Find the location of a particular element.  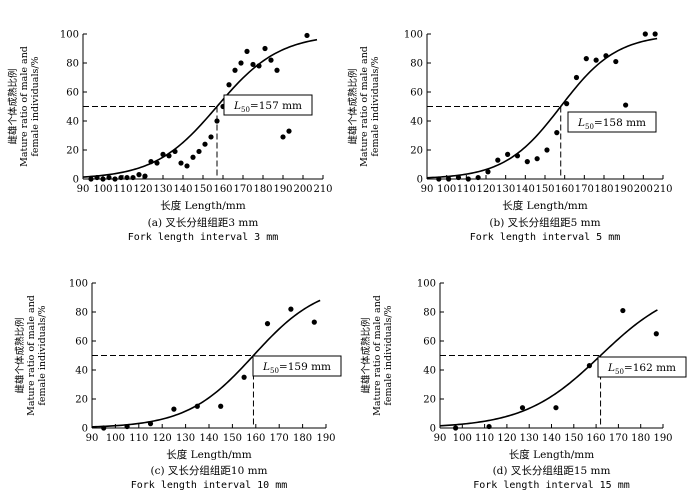

l50-annotation: L50=157 mm is located at coordinates (267, 107).